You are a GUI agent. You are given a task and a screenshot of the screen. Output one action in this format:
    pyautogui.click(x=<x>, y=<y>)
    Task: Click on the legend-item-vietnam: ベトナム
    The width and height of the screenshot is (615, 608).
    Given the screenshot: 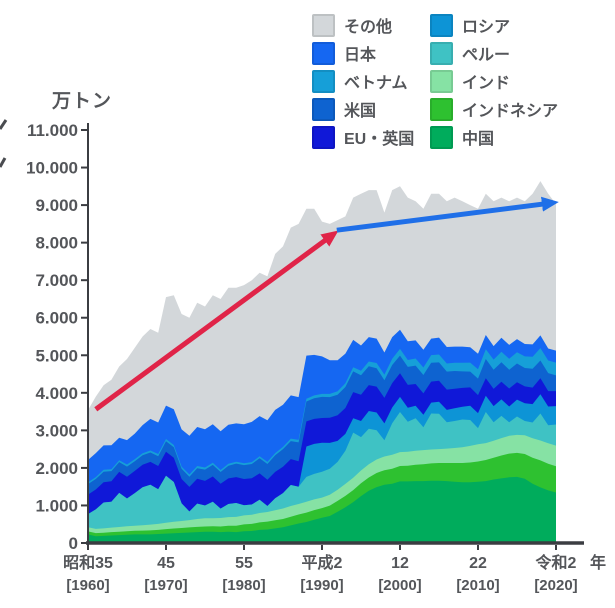 What is the action you would take?
    pyautogui.click(x=371, y=81)
    